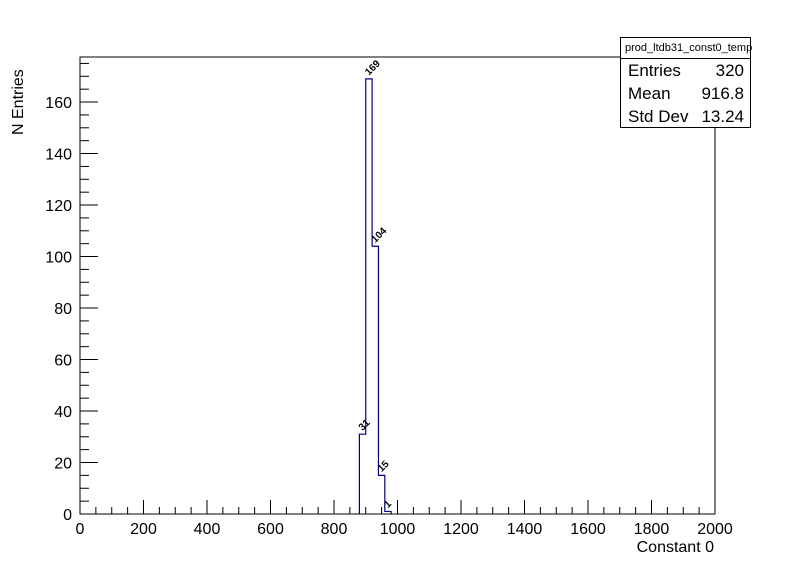 This screenshot has height=572, width=796. I want to click on y-tick-label: 80, so click(63, 309).